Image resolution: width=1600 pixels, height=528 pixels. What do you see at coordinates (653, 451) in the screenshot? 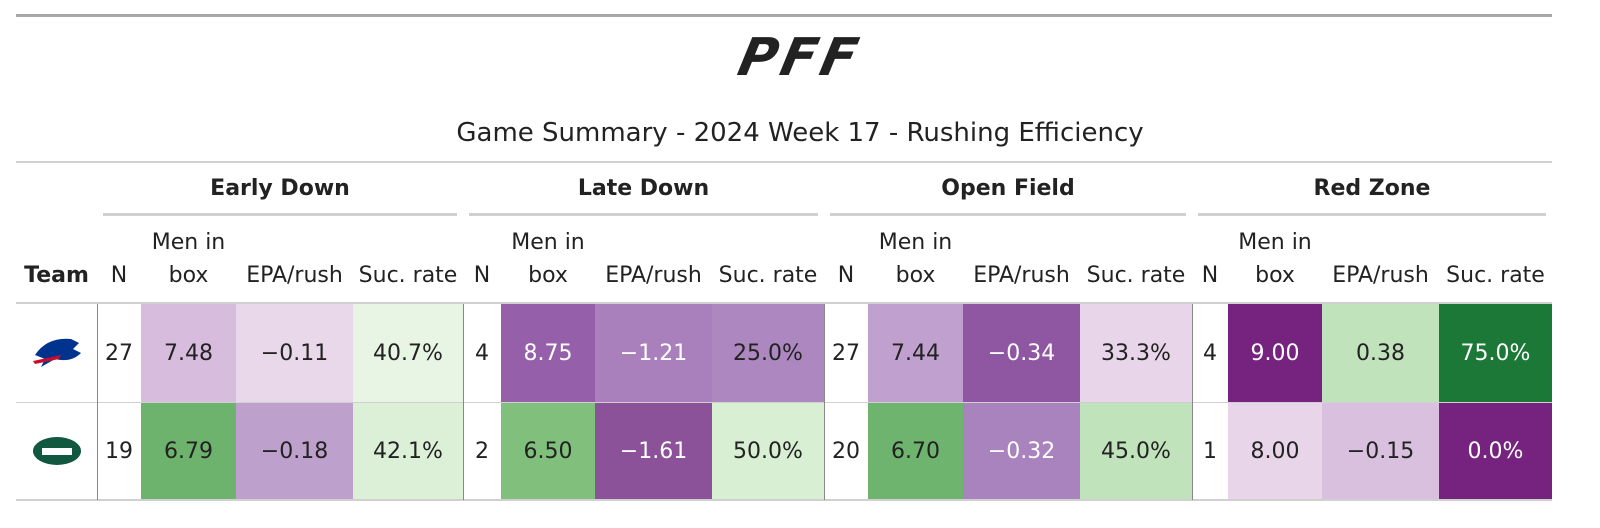
I see `table-cell: −1.61` at bounding box center [653, 451].